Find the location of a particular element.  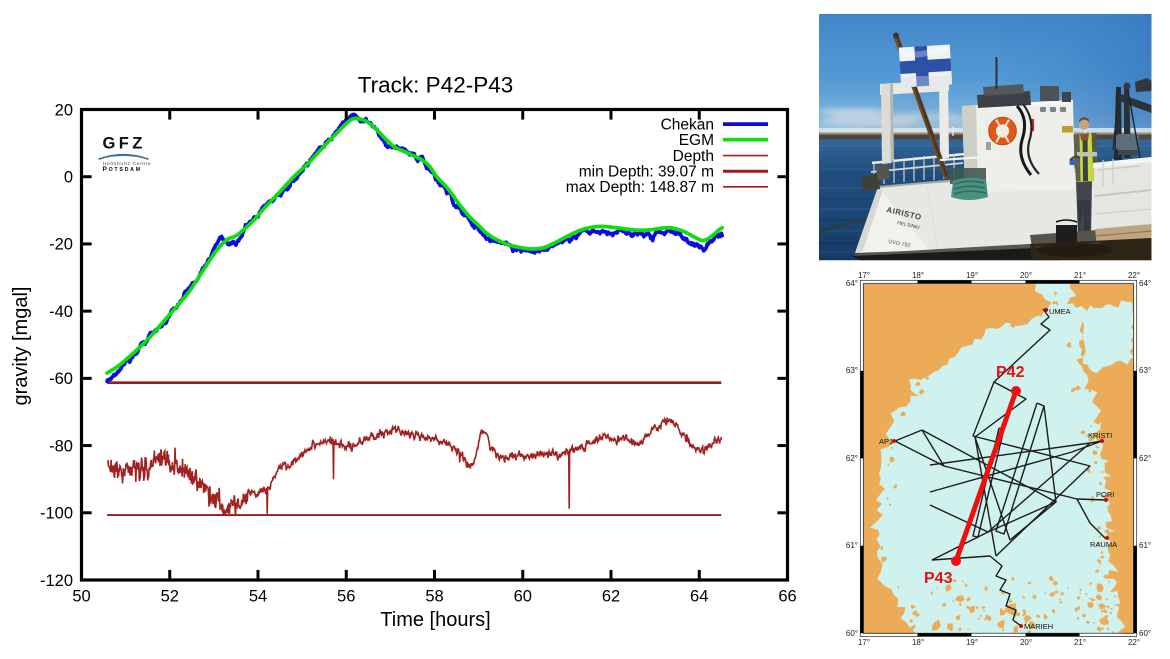

svg-text: 50 is located at coordinates (81, 597).